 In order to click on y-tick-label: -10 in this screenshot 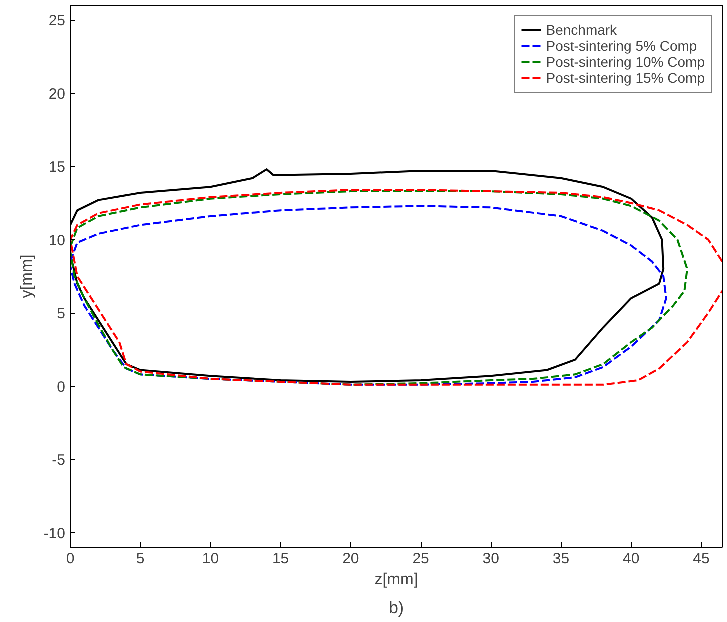, I will do `click(55, 533)`.